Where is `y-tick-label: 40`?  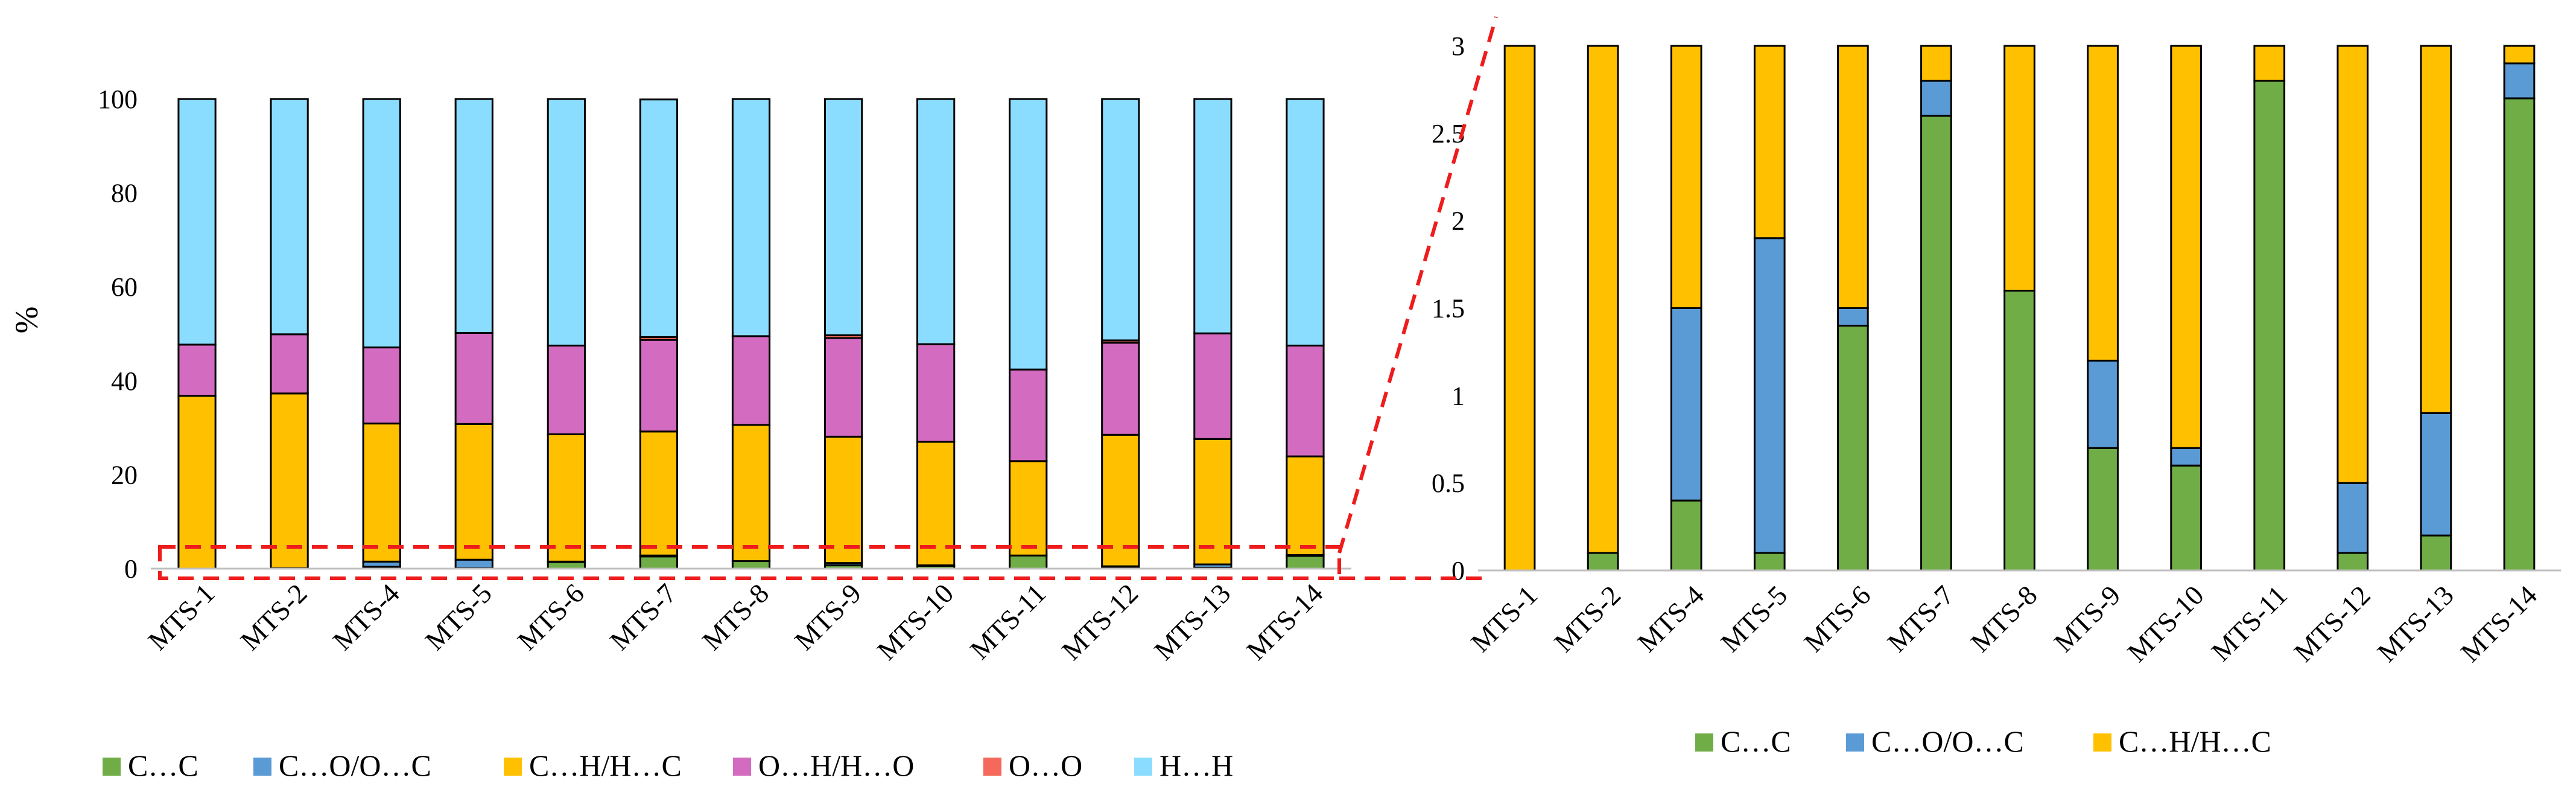 y-tick-label: 40 is located at coordinates (125, 381).